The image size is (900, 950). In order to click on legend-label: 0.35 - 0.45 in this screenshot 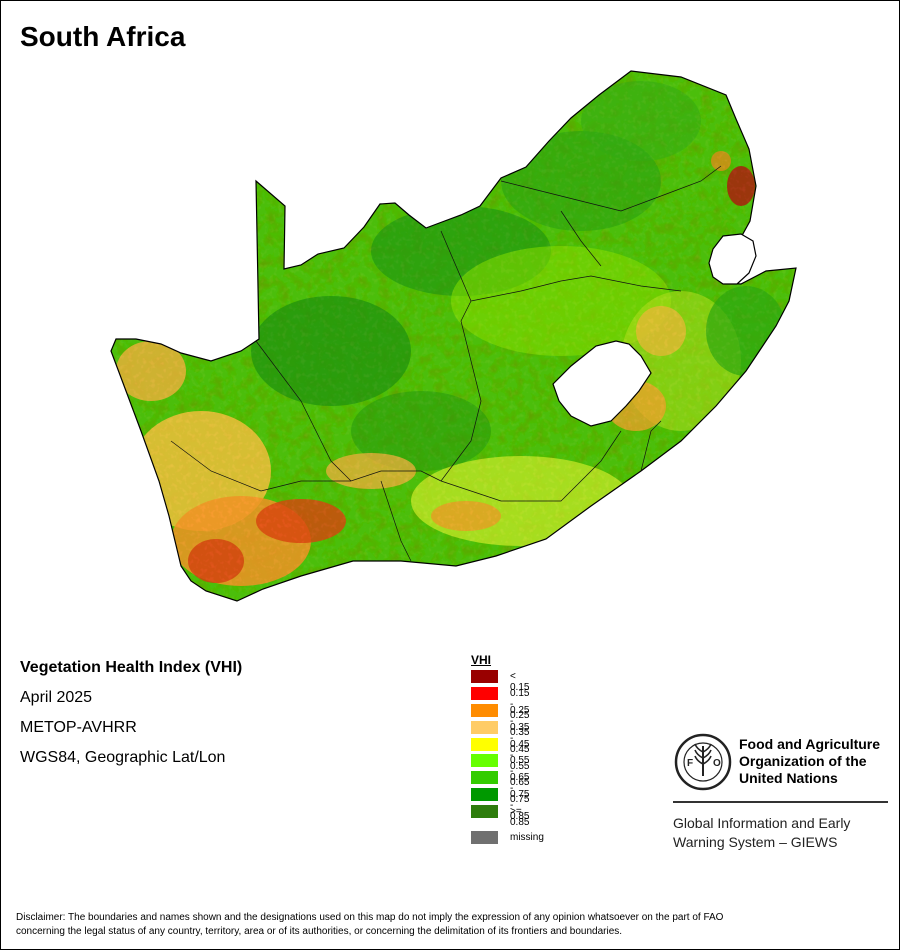, I will do `click(520, 738)`.